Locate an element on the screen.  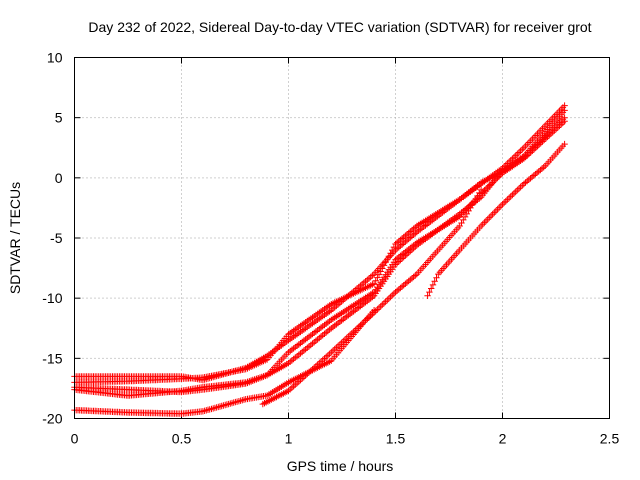
y-tick-label: -20 is located at coordinates (52, 419).